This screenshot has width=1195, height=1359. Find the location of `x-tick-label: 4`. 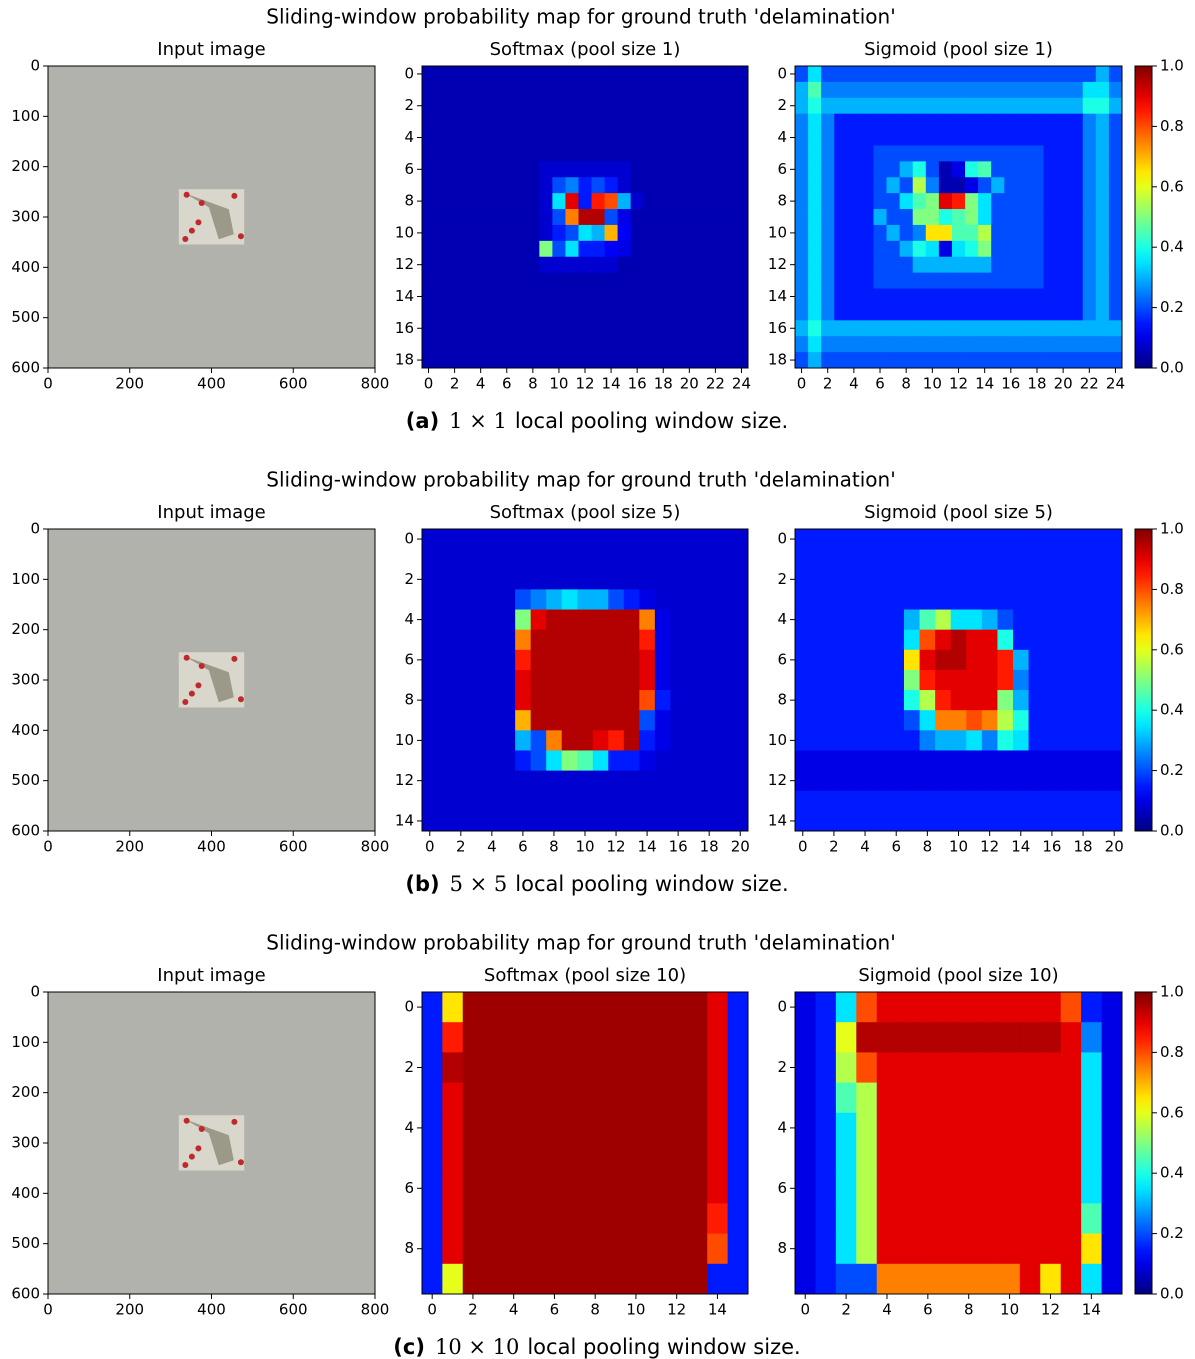

x-tick-label: 4 is located at coordinates (481, 384).